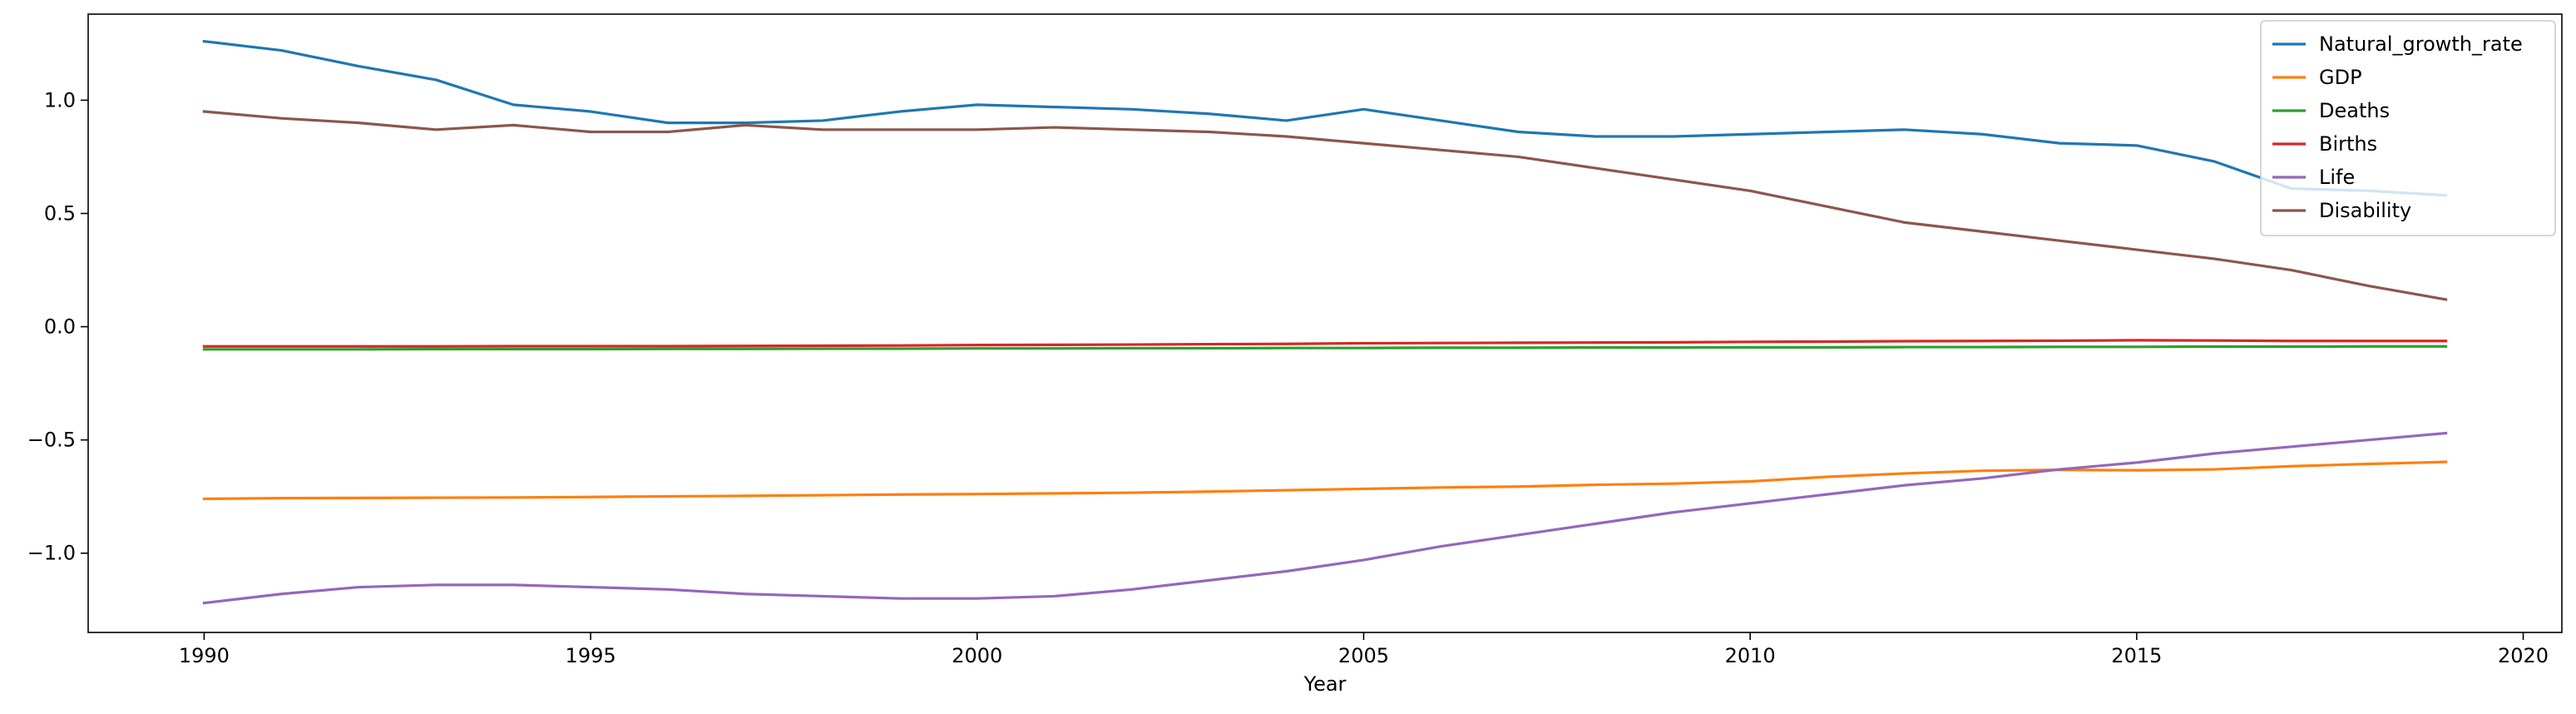 This screenshot has height=714, width=2576. Describe the element at coordinates (2365, 210) in the screenshot. I see `legend-entry-label: Disability` at that location.